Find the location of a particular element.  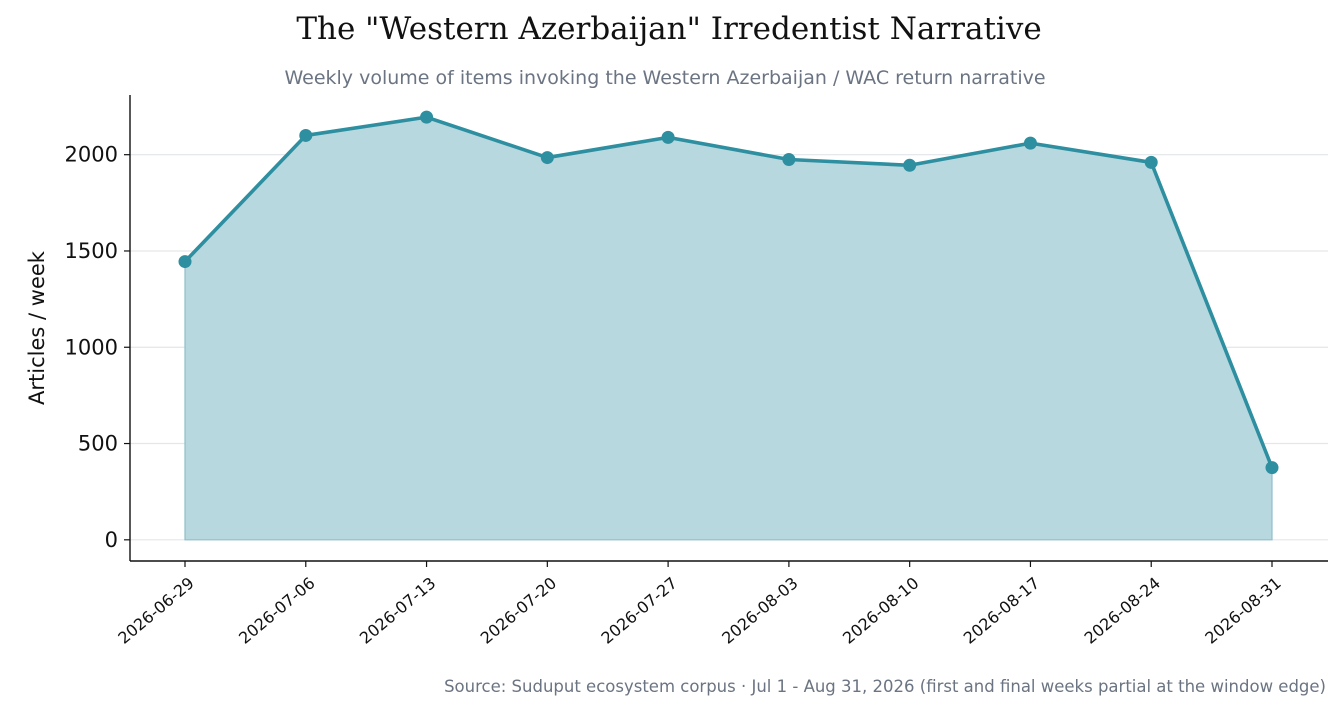

x-tick-label: 2026-08-31 is located at coordinates (1242, 610).